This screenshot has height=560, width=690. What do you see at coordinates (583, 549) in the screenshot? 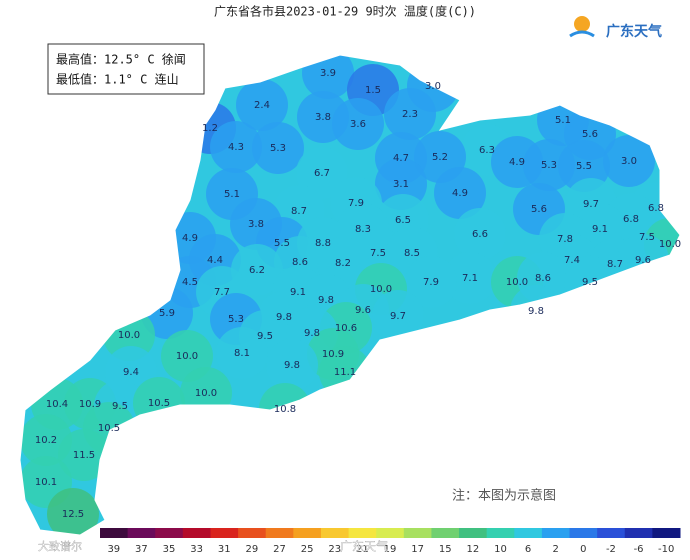
I see `legend-label: 0` at bounding box center [583, 549].